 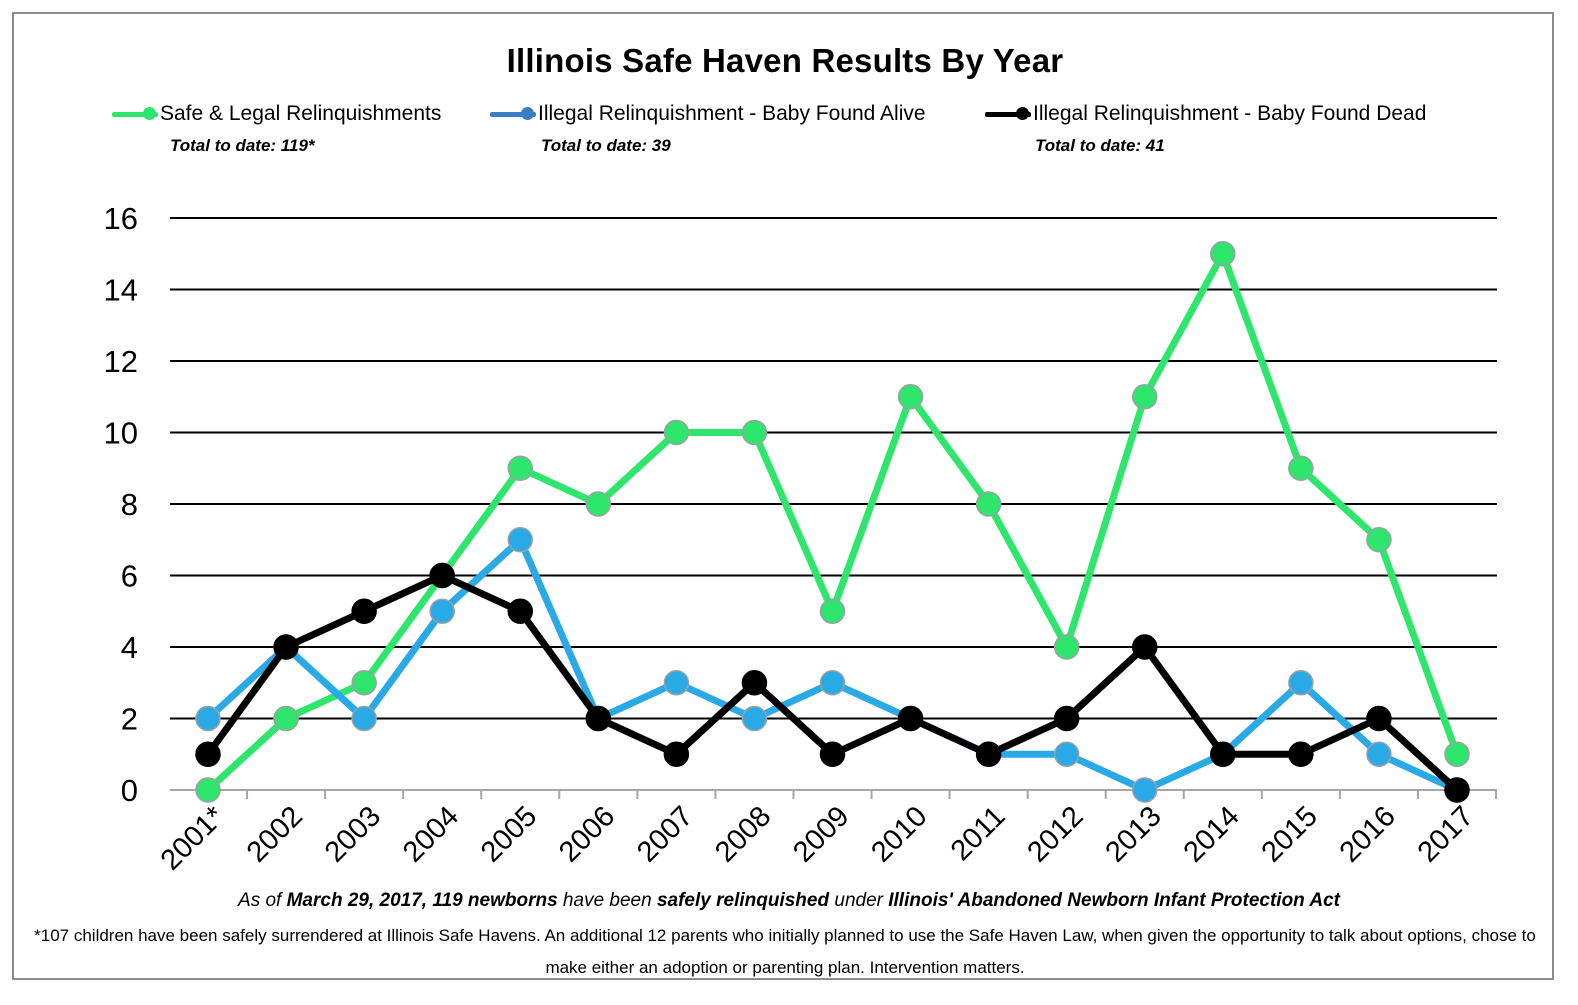 What do you see at coordinates (242, 145) in the screenshot?
I see `total-safe-legal: Total to date: 119*` at bounding box center [242, 145].